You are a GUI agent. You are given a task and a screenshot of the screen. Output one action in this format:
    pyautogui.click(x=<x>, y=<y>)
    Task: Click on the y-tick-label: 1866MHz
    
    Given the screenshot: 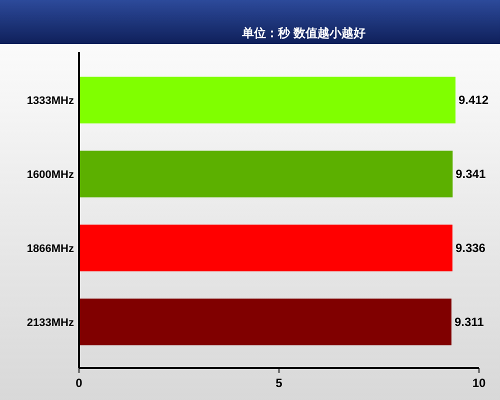 What is the action you would take?
    pyautogui.click(x=50, y=248)
    